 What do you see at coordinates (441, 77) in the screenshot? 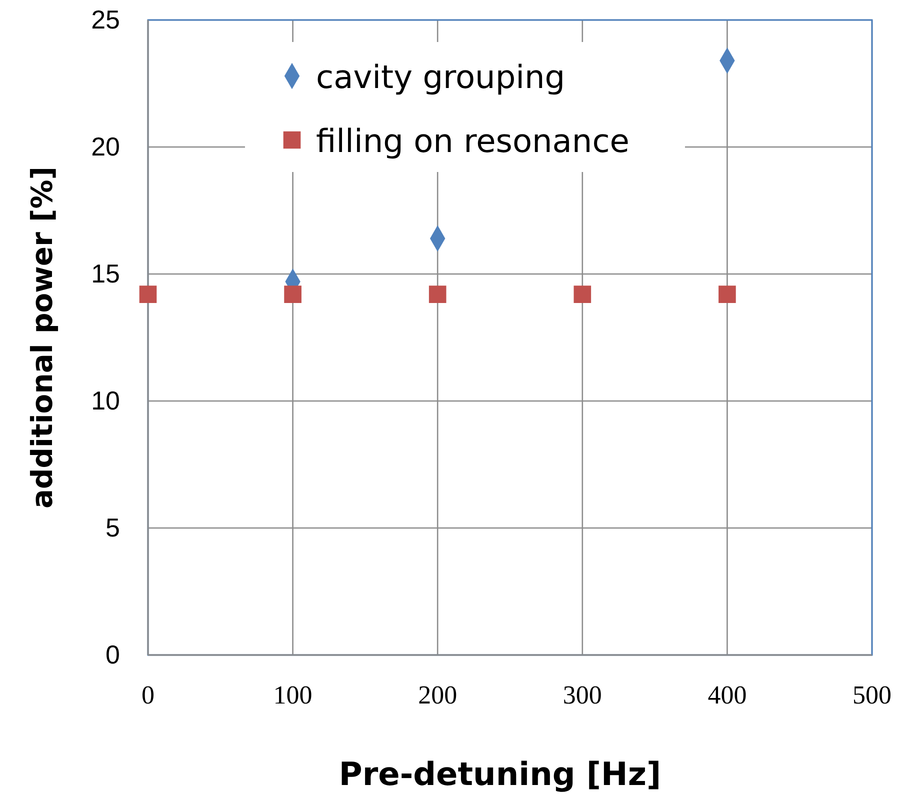
I see `legend-label: cavity grouping` at bounding box center [441, 77].